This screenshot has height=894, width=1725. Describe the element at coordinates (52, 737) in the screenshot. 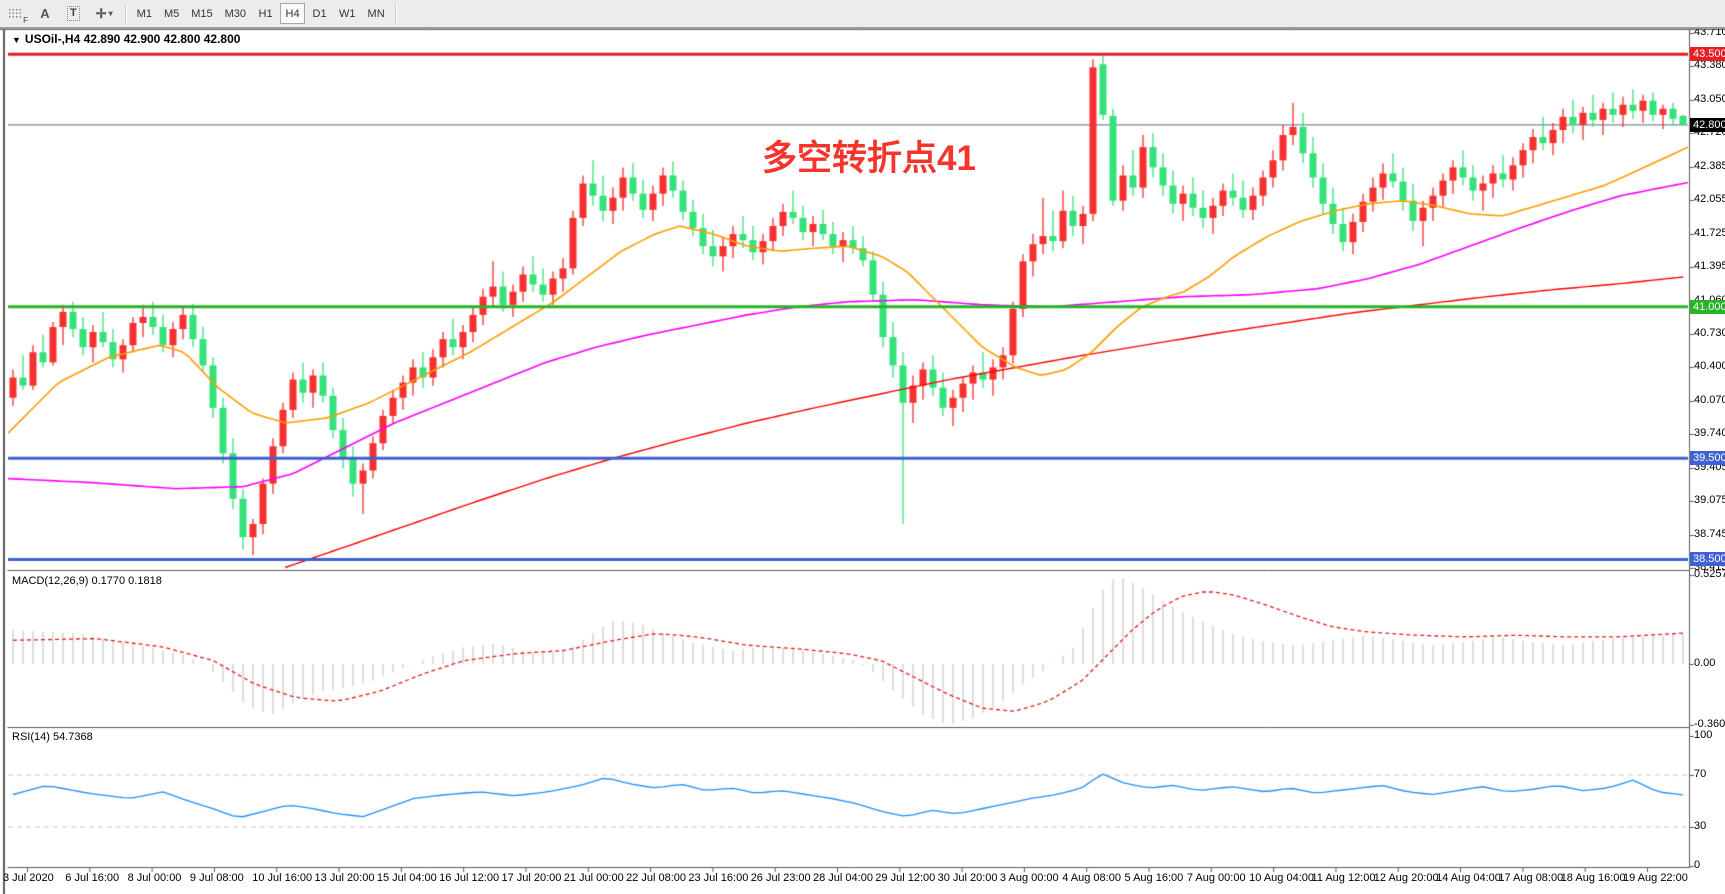

I see `rsi-indicator-label: RSI(14) 54.7368` at that location.